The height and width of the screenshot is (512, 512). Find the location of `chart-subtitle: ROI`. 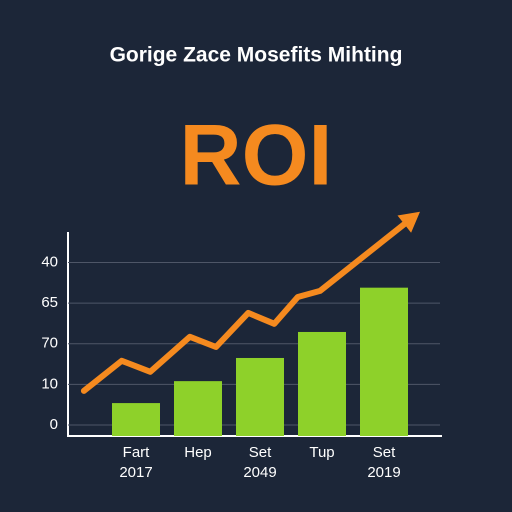

chart-subtitle: ROI is located at coordinates (256, 156).